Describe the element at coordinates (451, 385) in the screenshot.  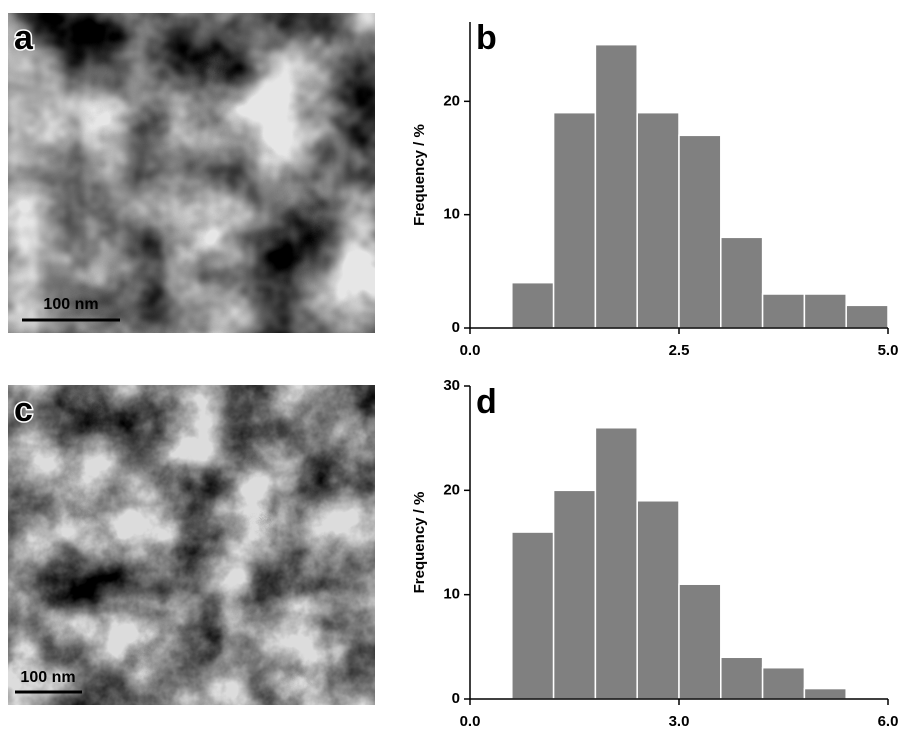
I see `y-tick-label: 30` at that location.